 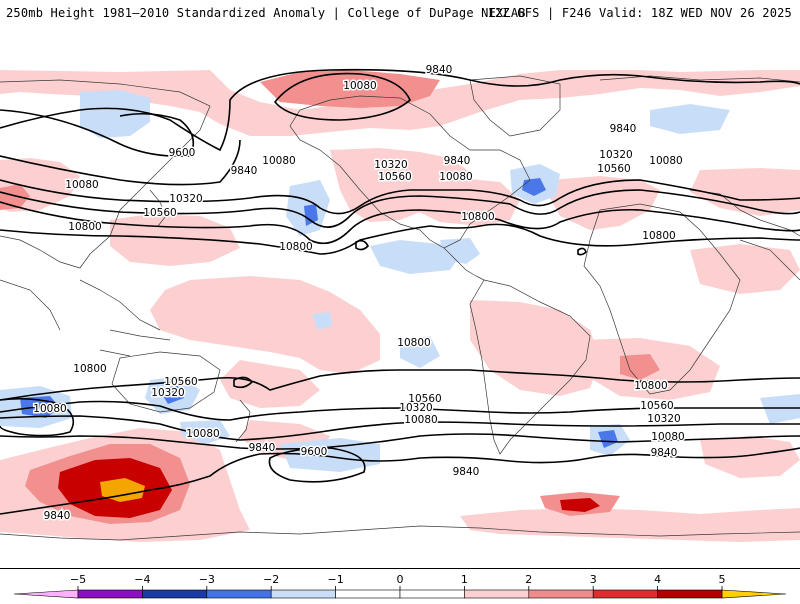 I want to click on new-zealand-coast, so click(x=243, y=421).